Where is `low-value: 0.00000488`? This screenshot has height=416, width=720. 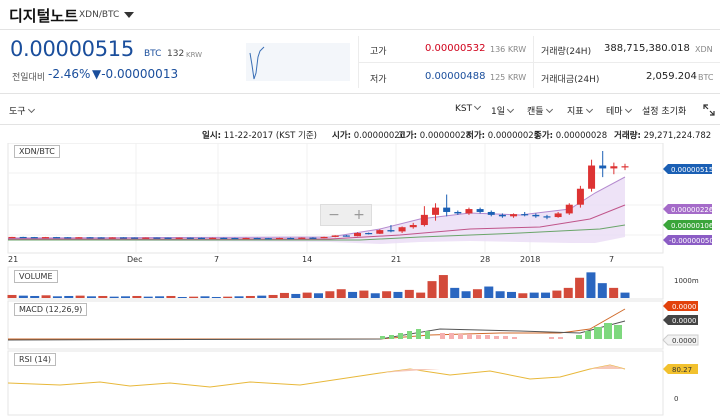
low-value: 0.00000488 is located at coordinates (455, 76).